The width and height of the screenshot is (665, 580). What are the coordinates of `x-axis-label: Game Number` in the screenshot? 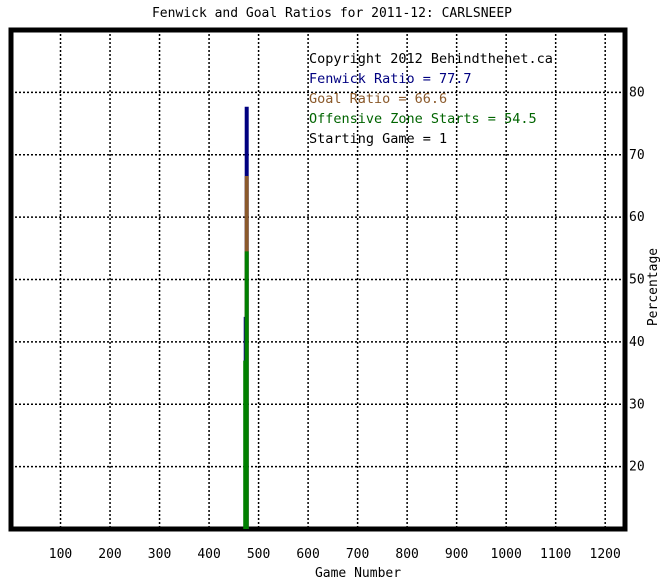 It's located at (358, 573).